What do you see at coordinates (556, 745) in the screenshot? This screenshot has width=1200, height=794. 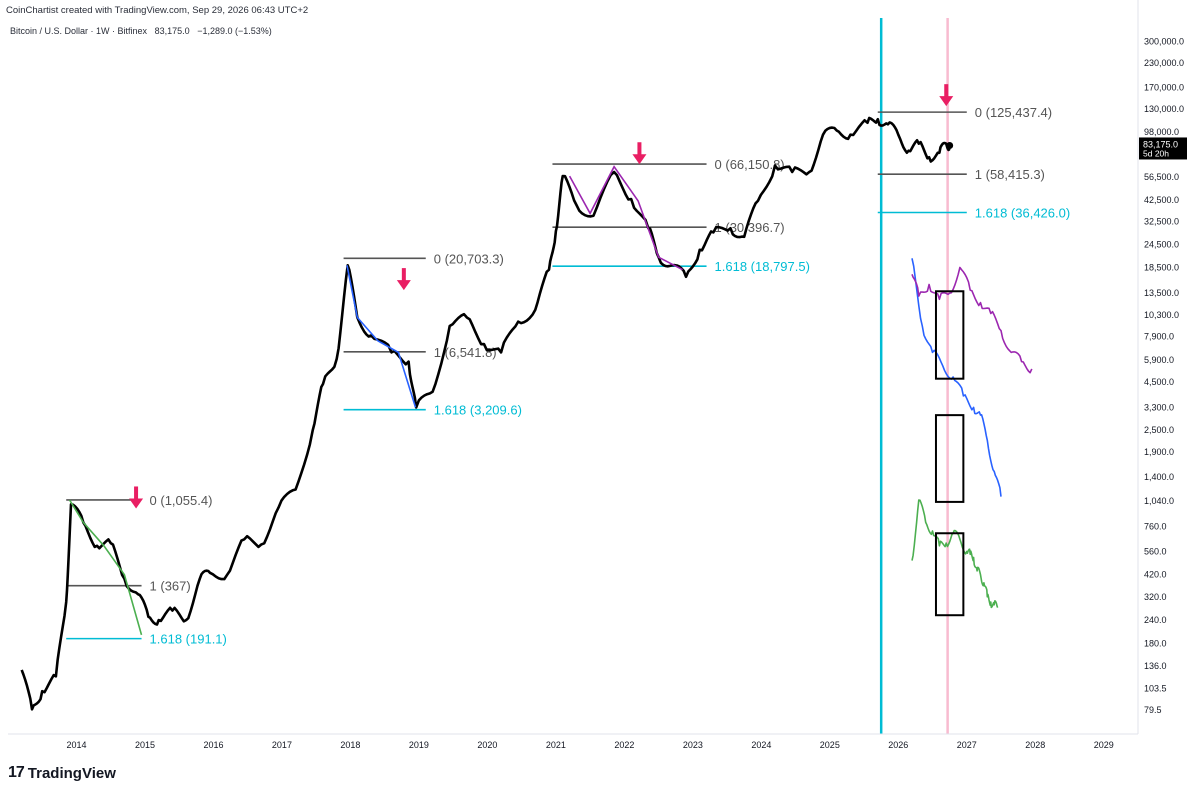 I see `x-tick-label: 2021` at bounding box center [556, 745].